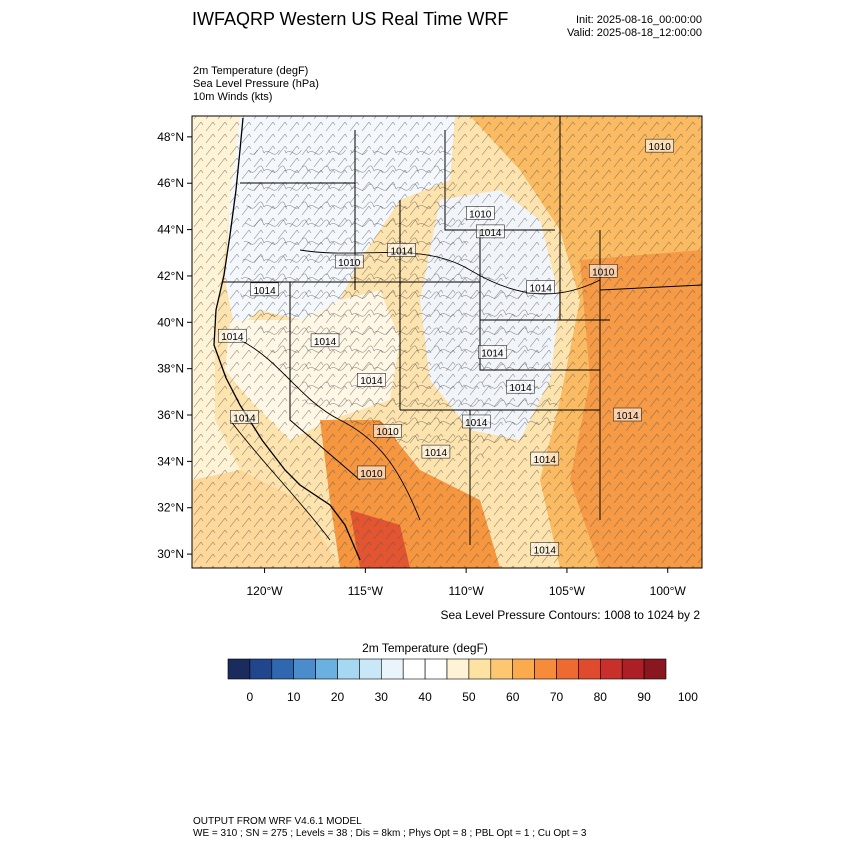 The width and height of the screenshot is (850, 850). Describe the element at coordinates (634, 33) in the screenshot. I see `valid-time: Valid: 2025-08-18_12:00:00` at that location.